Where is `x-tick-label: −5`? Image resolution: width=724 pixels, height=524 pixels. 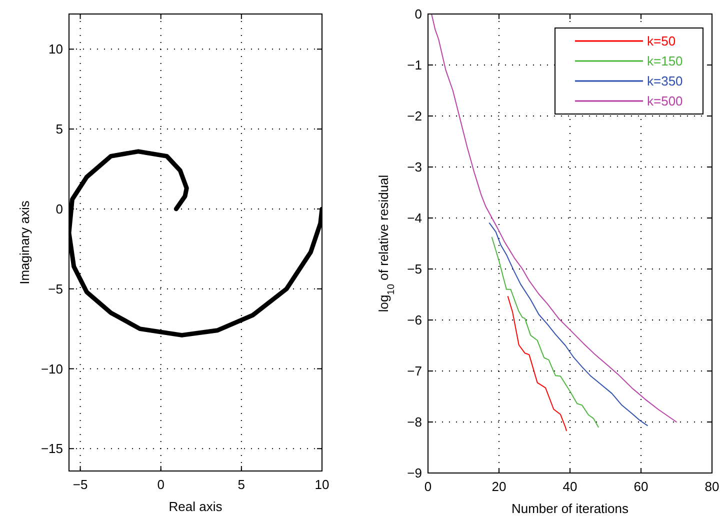 x-tick-label: −5 is located at coordinates (80, 484).